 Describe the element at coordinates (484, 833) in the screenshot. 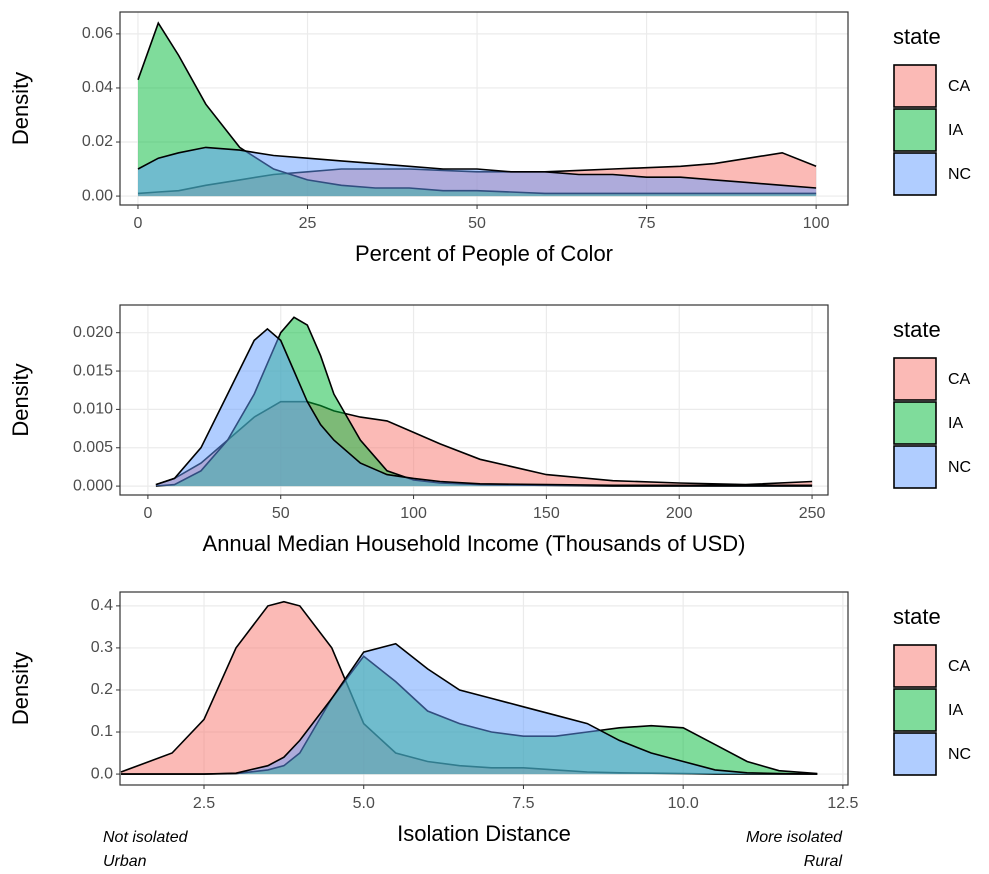

I see `x-axis-title: Isolation Distance` at that location.